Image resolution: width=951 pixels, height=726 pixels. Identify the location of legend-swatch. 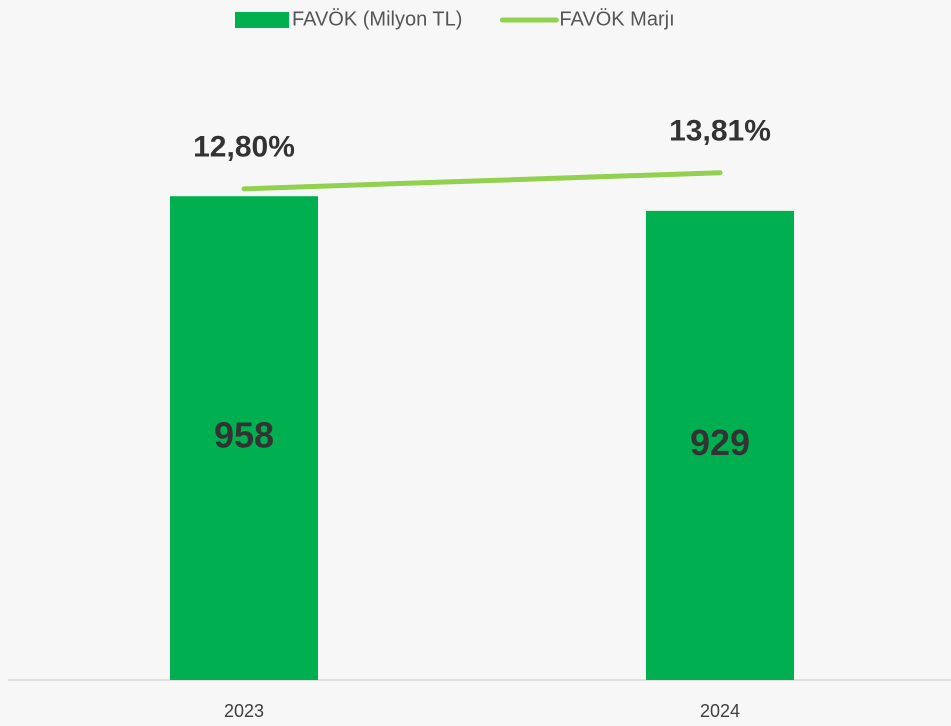
(262, 20).